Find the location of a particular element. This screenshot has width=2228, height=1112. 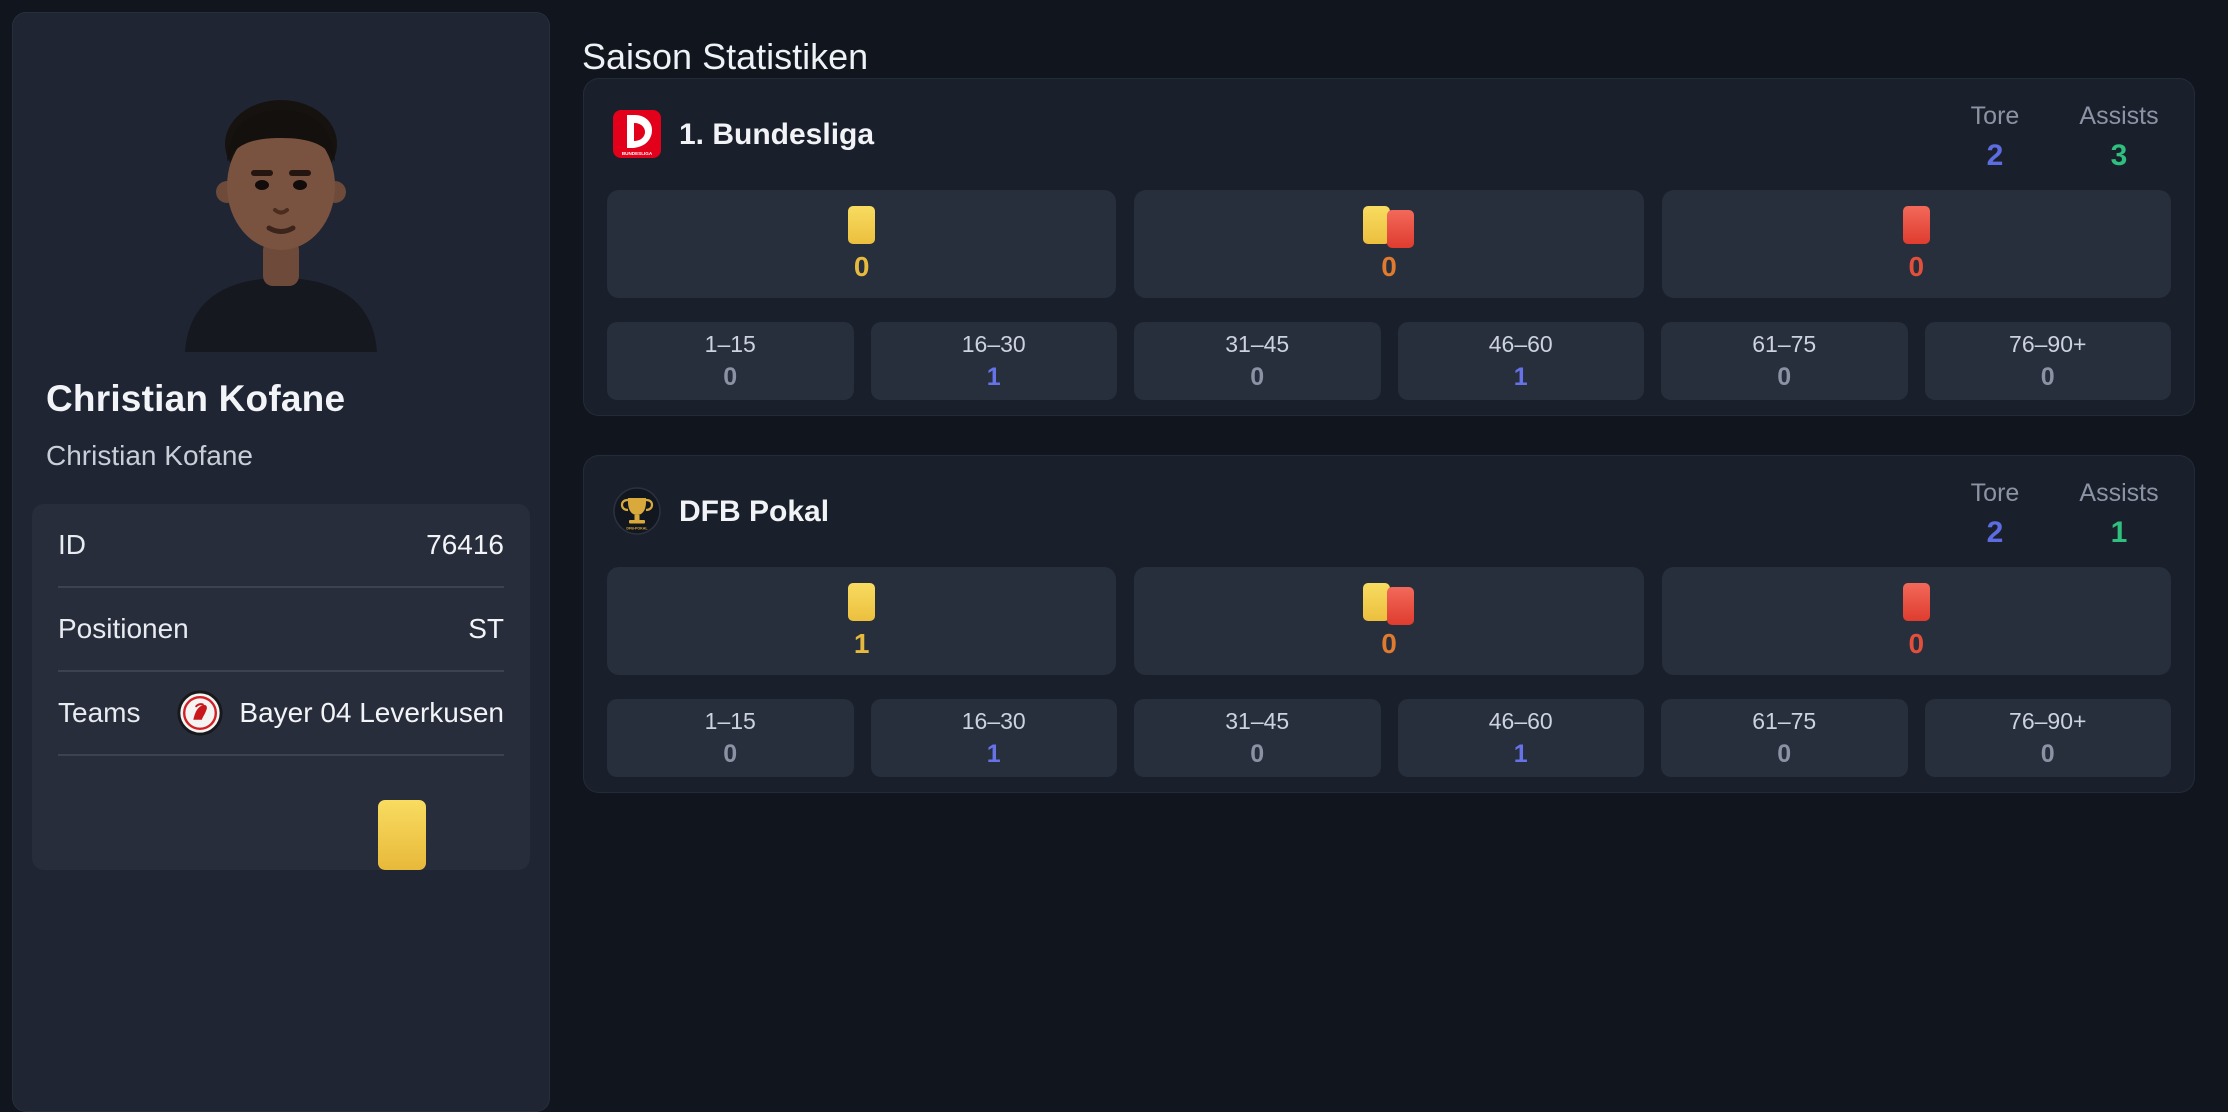

player-photo-wrap is located at coordinates (281, 182).